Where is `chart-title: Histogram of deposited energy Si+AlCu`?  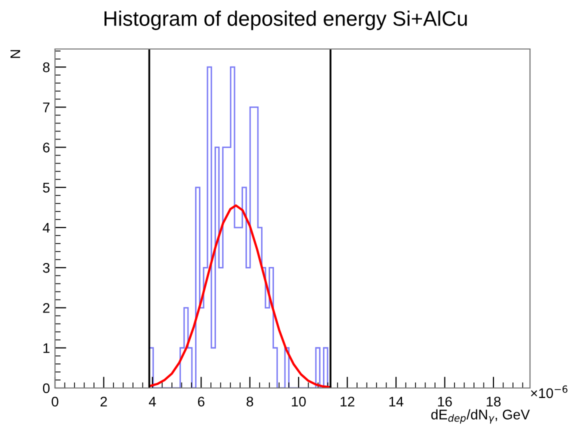 chart-title: Histogram of deposited energy Si+AlCu is located at coordinates (285, 20).